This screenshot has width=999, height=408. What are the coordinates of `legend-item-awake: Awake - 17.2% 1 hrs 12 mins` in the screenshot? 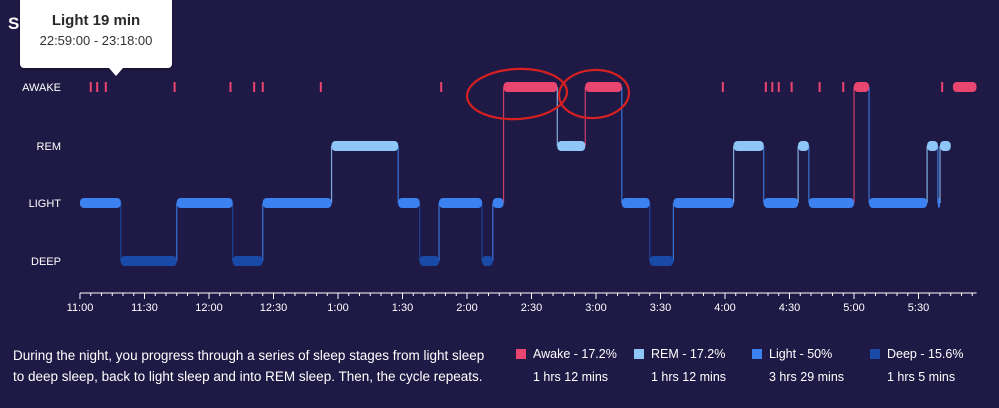 It's located at (566, 365).